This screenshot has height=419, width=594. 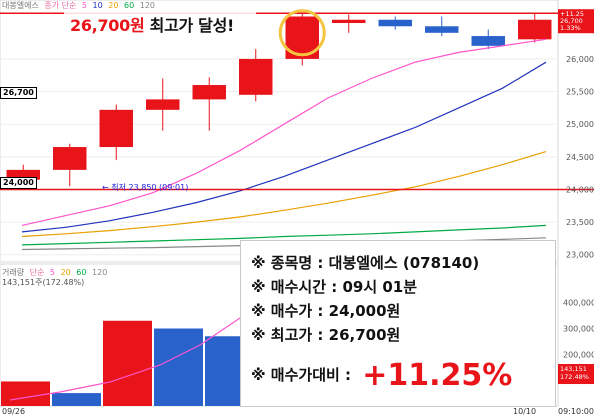 What do you see at coordinates (290, 335) in the screenshot?
I see `info-high-price-label: ※ 최고가 :` at bounding box center [290, 335].